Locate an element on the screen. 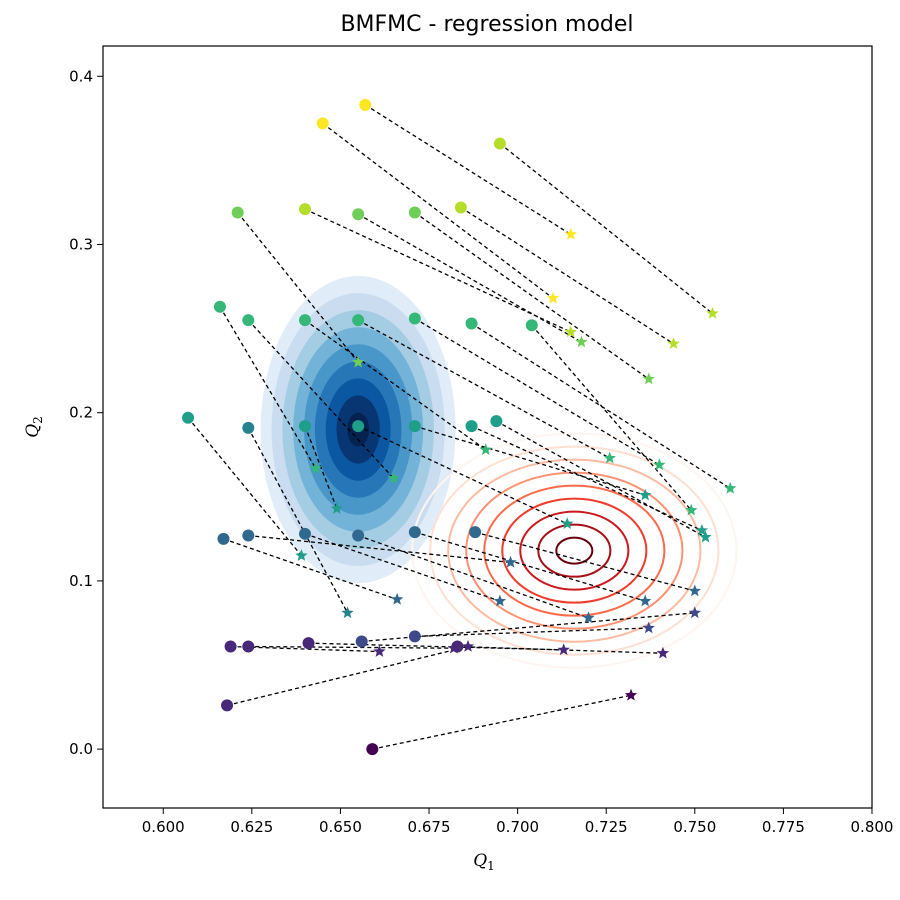  y-tick-label: 0.3 is located at coordinates (81, 244).